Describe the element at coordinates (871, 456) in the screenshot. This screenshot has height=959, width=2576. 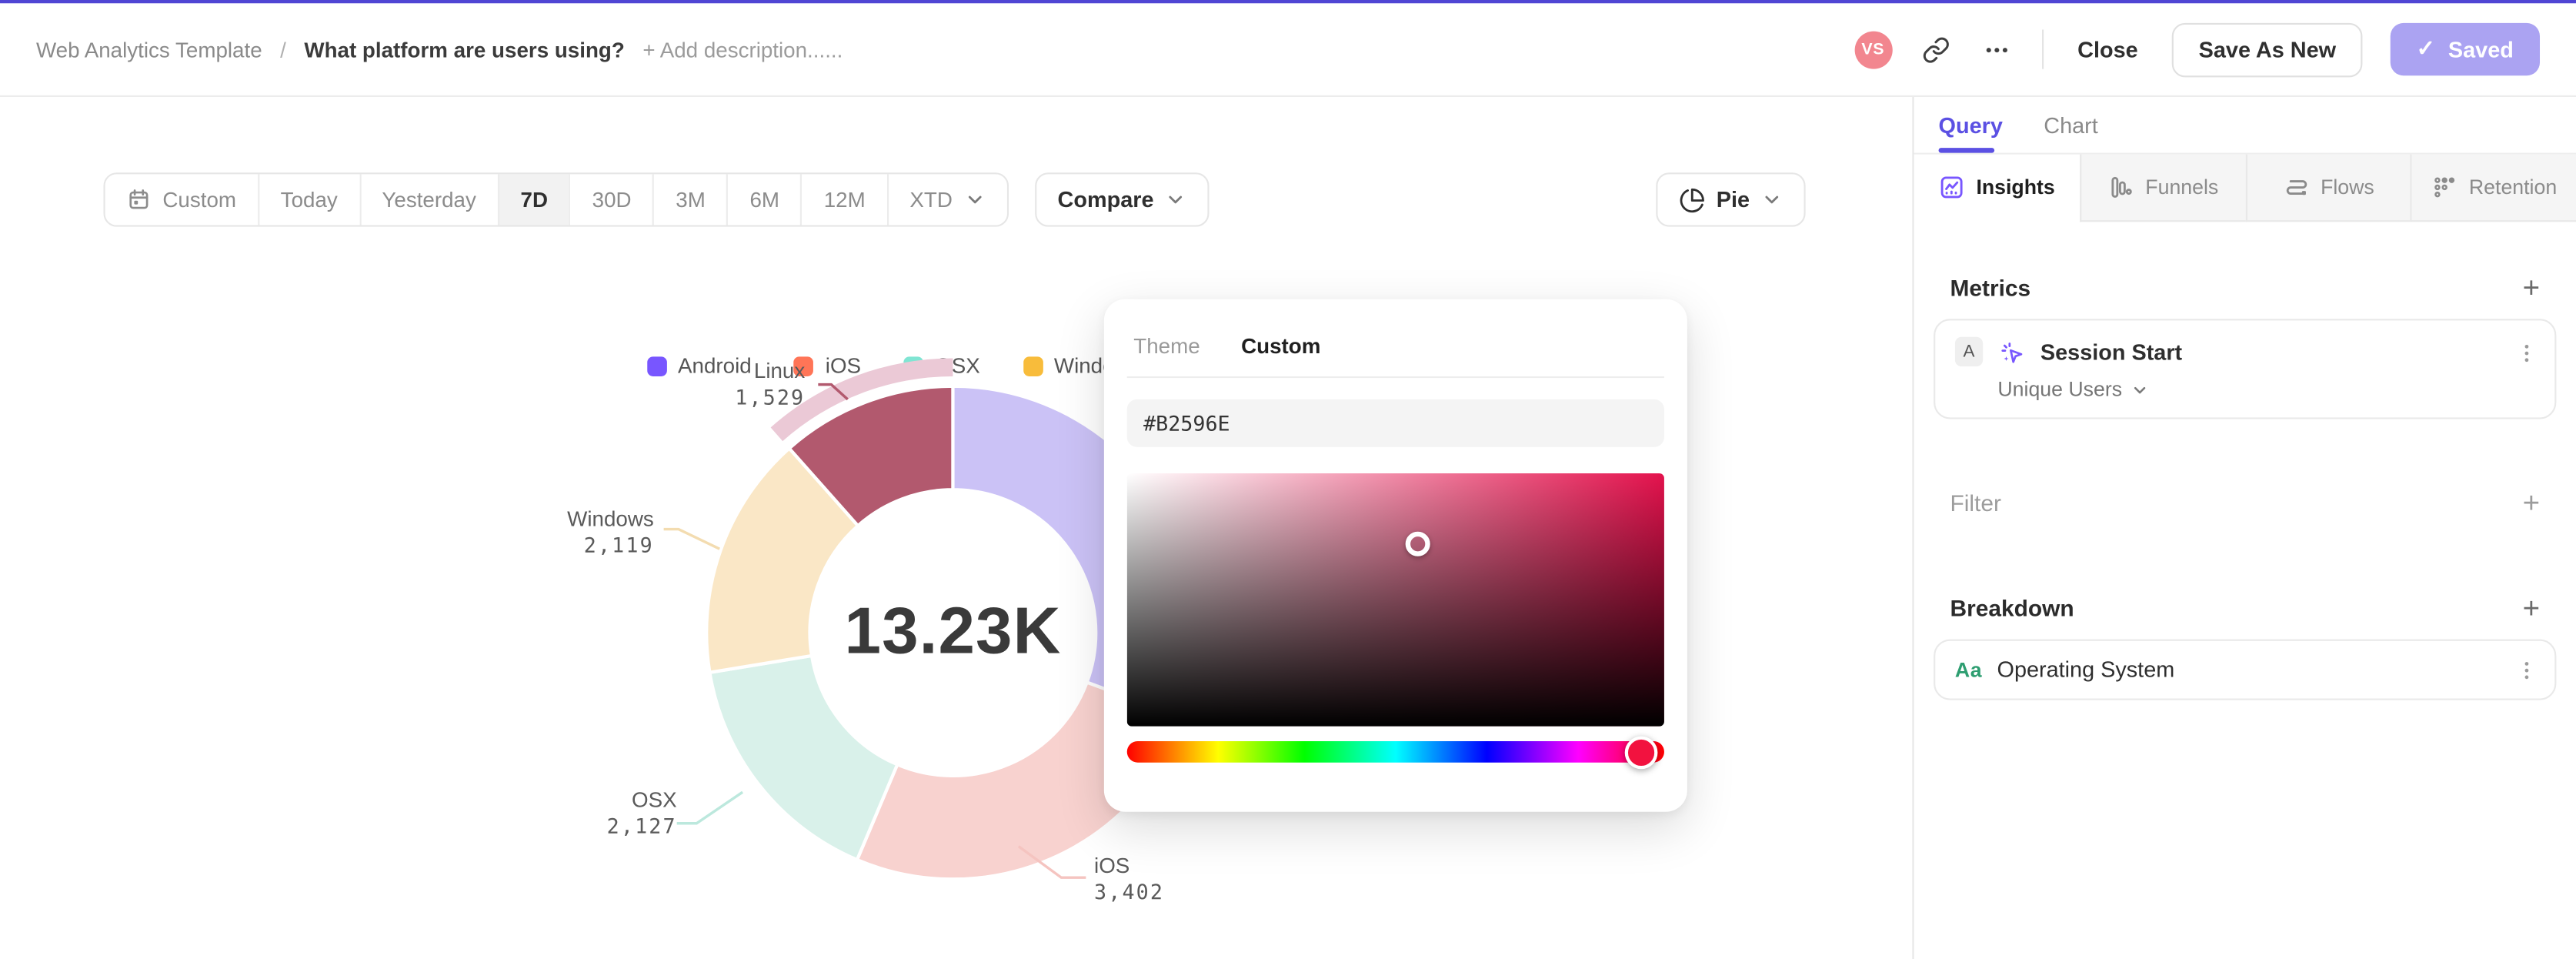
I see `pie-slice-linux` at that location.